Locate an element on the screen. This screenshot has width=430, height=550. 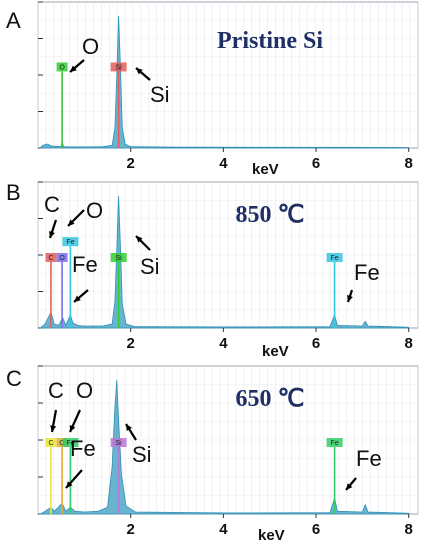
panel-letter: B is located at coordinates (13, 192).